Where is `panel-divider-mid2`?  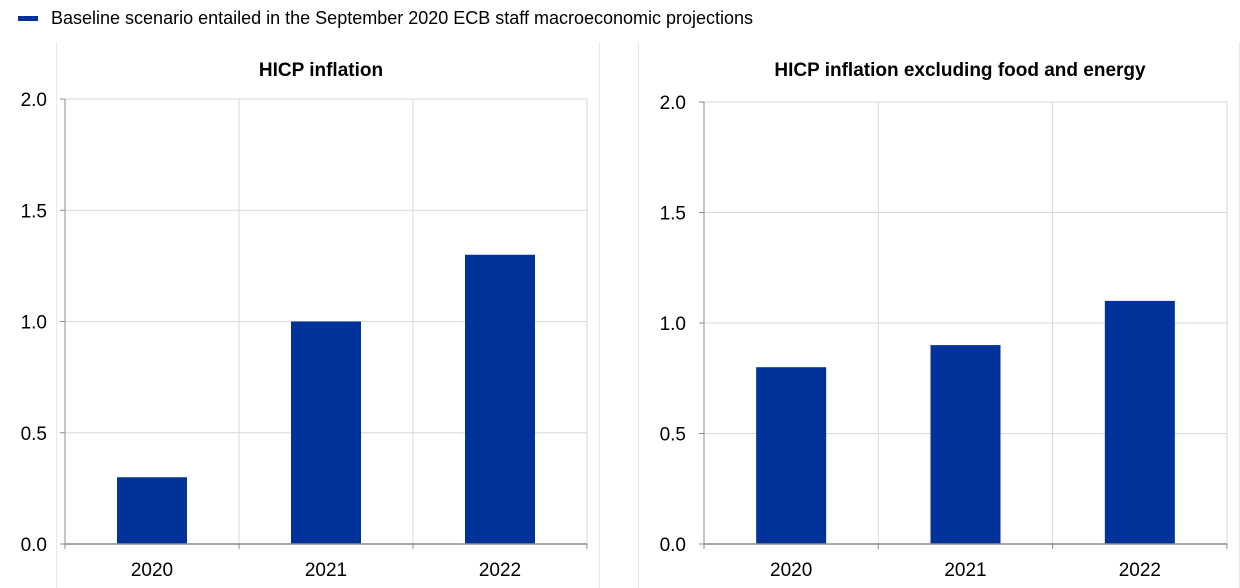
panel-divider-mid2 is located at coordinates (638, 315).